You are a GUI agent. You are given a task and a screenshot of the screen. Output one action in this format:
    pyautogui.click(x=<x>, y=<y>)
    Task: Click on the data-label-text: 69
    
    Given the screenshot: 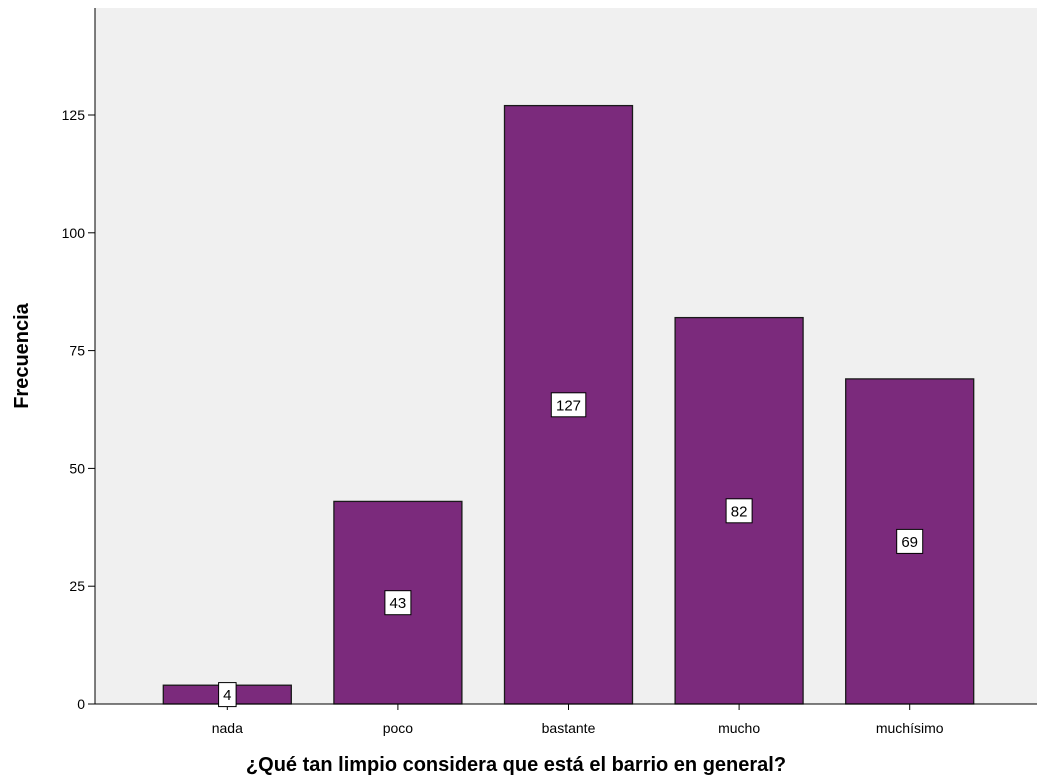 What is the action you would take?
    pyautogui.click(x=909, y=542)
    